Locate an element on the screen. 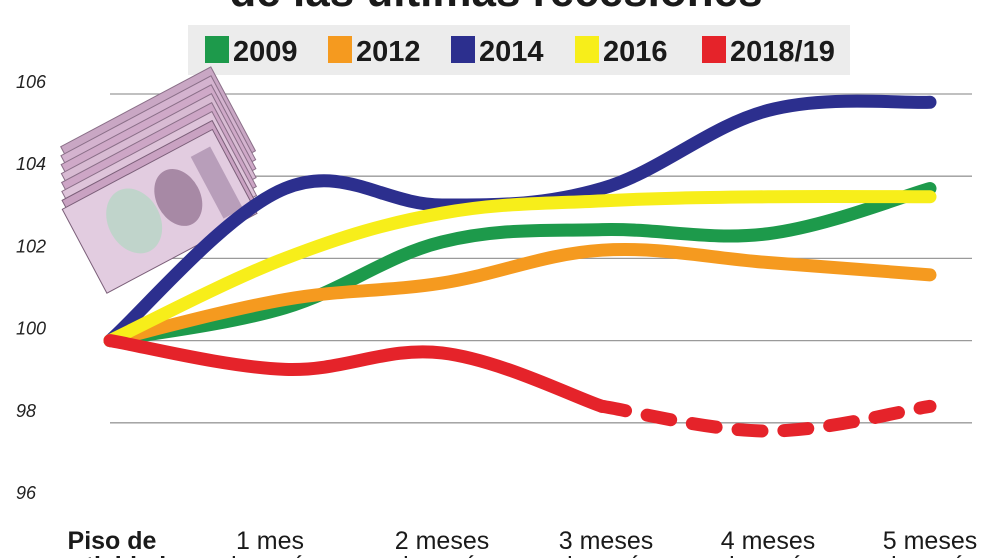 This screenshot has width=992, height=558. legend-background is located at coordinates (519, 50).